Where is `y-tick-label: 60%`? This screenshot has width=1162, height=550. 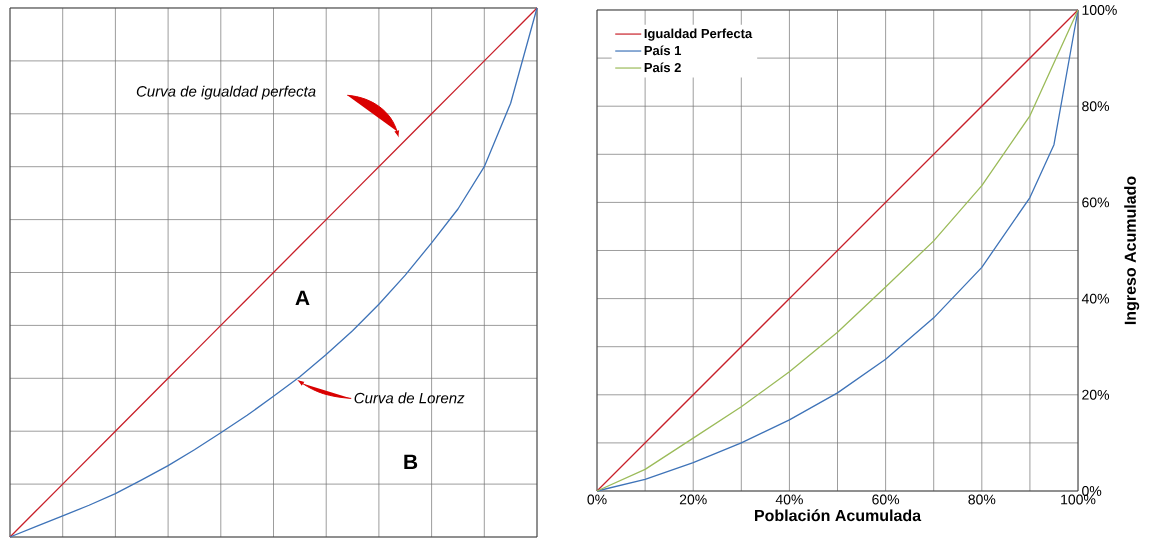 y-tick-label: 60% is located at coordinates (1096, 202).